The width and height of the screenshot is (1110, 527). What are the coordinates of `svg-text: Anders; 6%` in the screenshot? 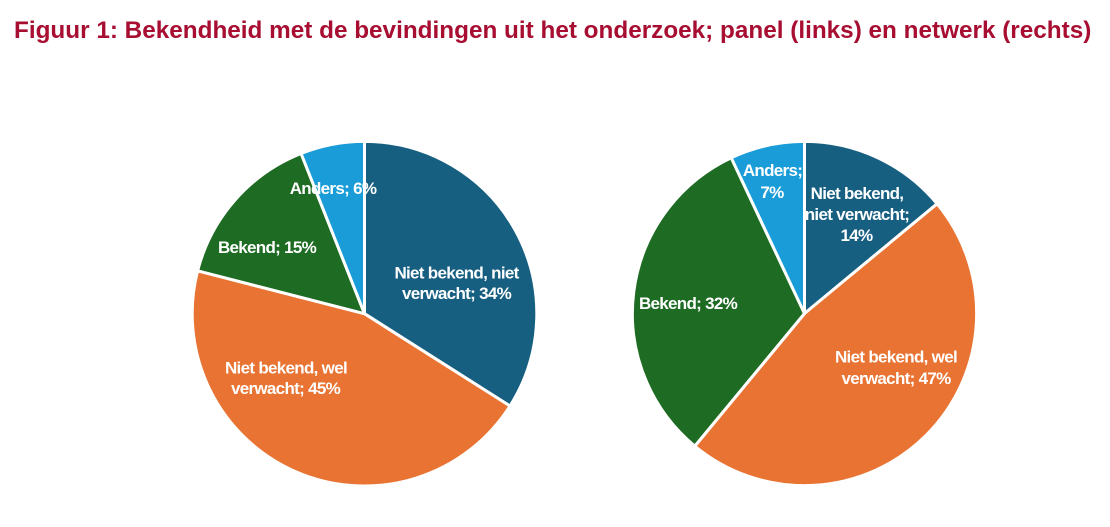 It's located at (333, 188).